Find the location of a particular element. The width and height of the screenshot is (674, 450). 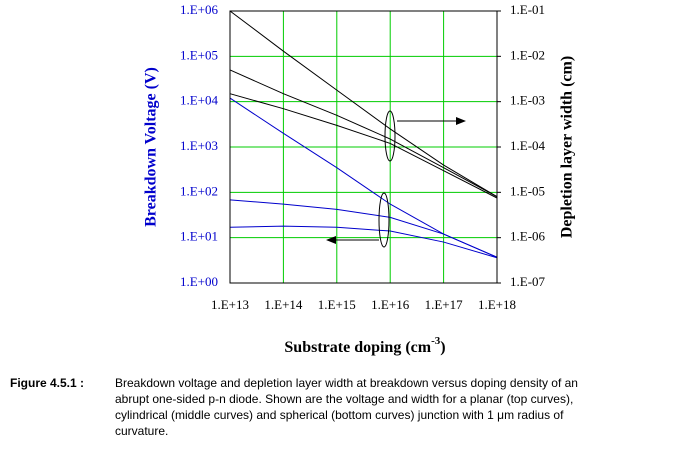

x-axis-label-text: Substrate doping (cm is located at coordinates (357, 347).